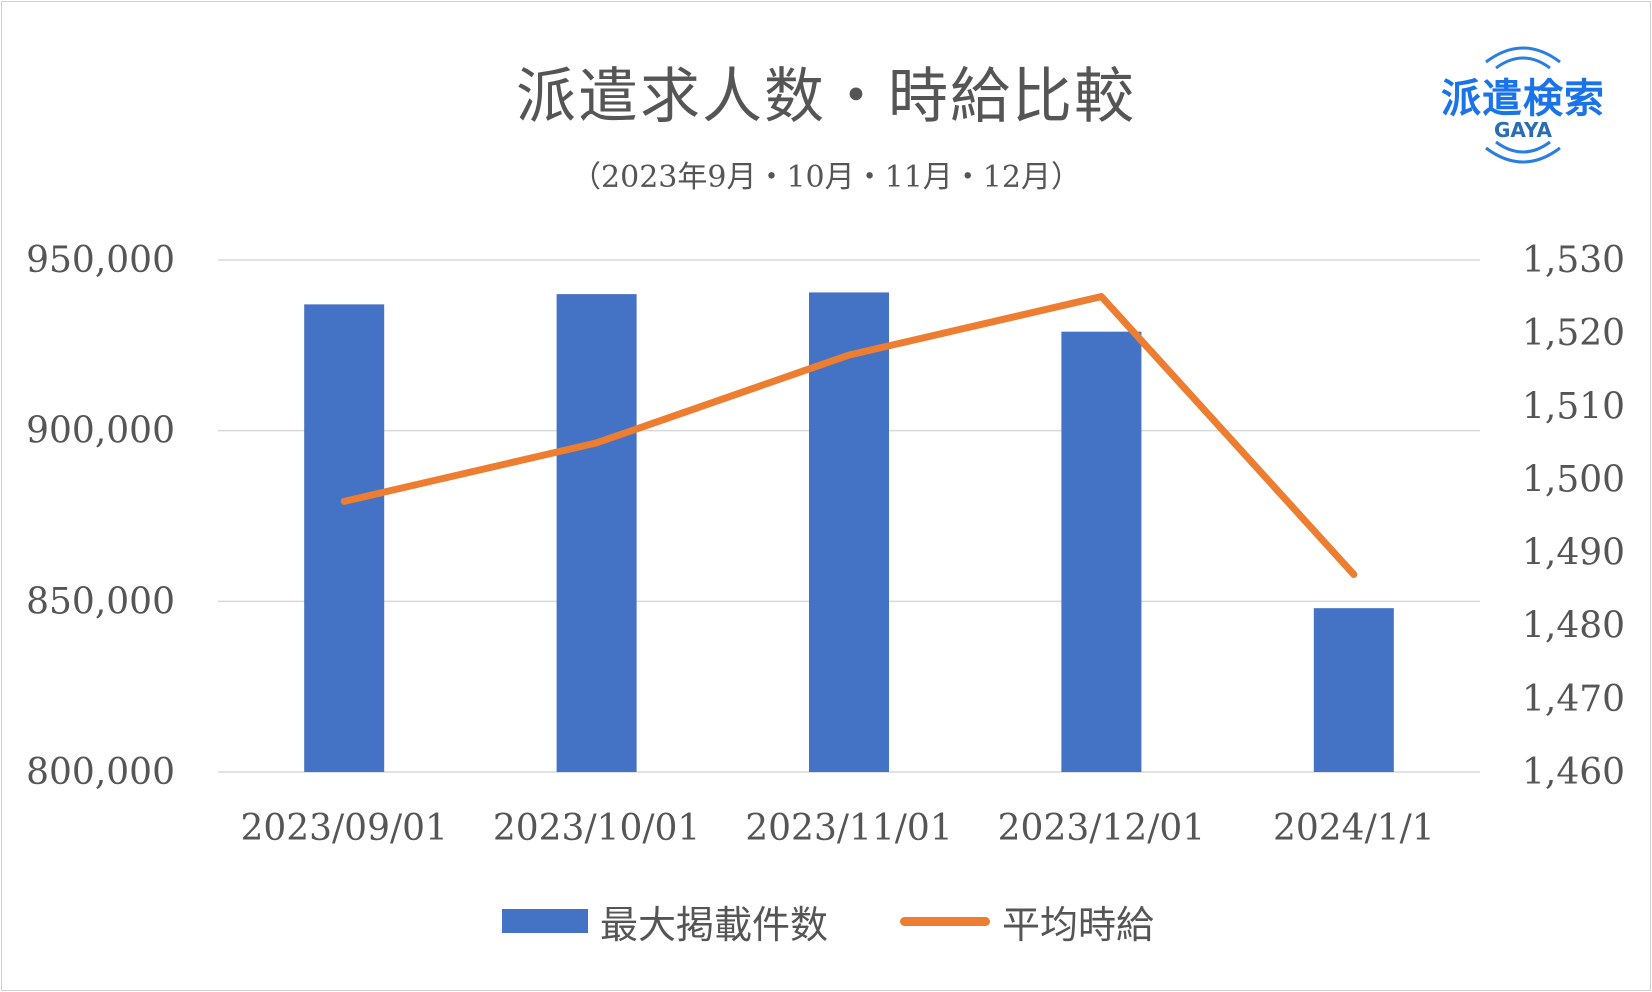  What do you see at coordinates (849, 828) in the screenshot?
I see `x-tick-label: 2023/11/01` at bounding box center [849, 828].